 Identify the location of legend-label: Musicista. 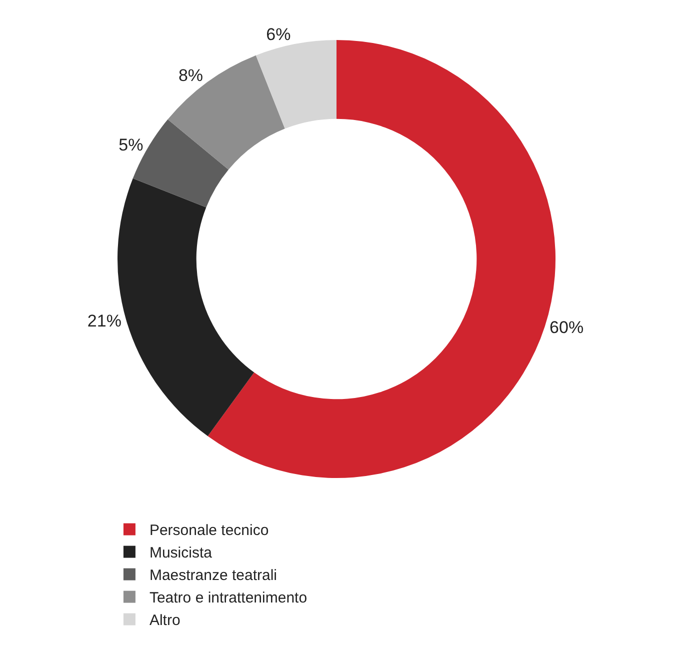
(181, 553).